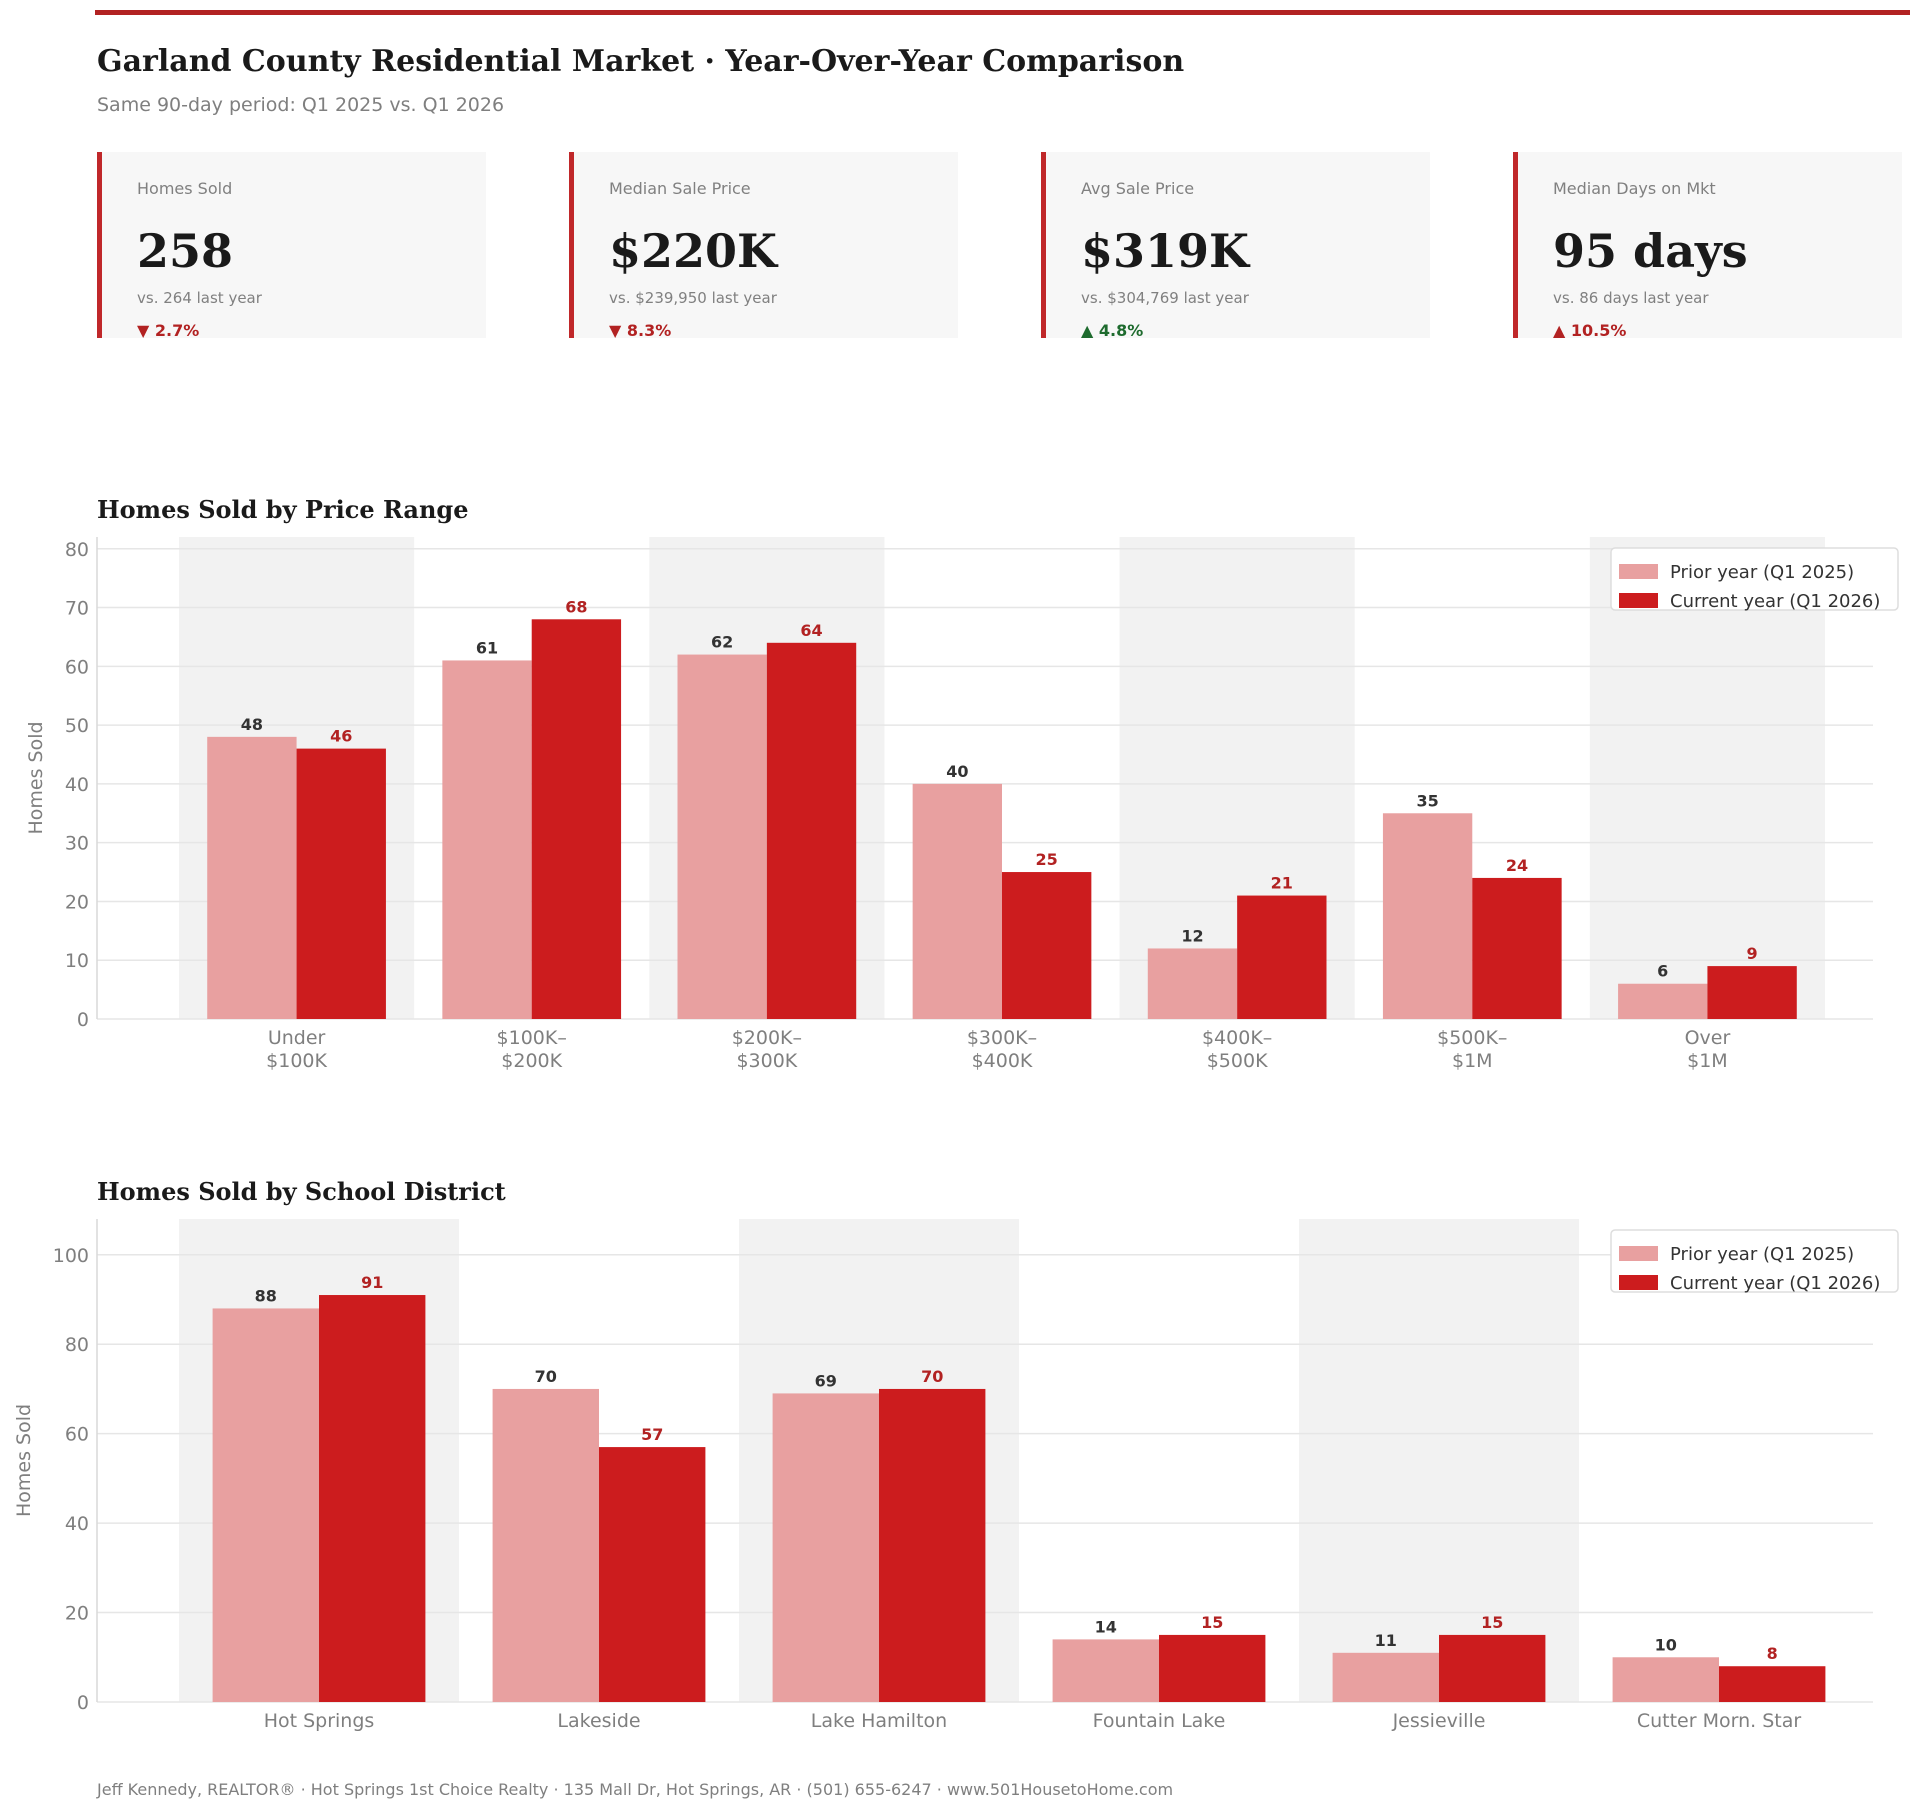 This screenshot has height=1812, width=1920. Describe the element at coordinates (1772, 1684) in the screenshot. I see `current-year-bar-cutter-morn-star` at that location.